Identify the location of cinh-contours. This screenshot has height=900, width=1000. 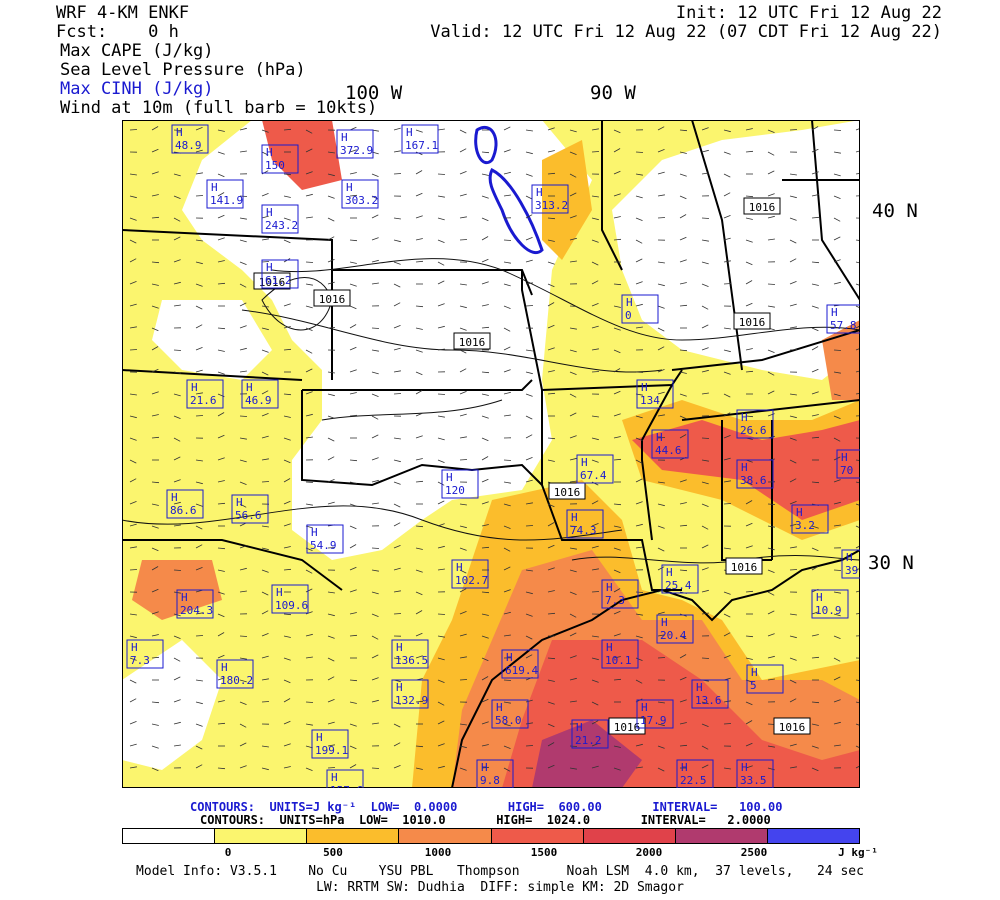
(509, 190).